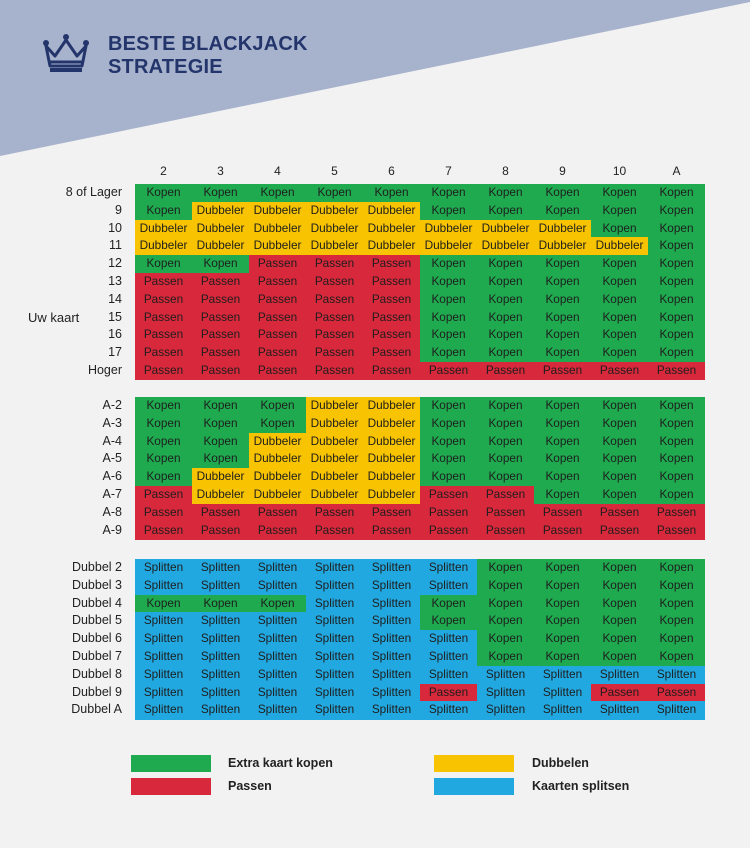 This screenshot has width=750, height=848. Describe the element at coordinates (112, 458) in the screenshot. I see `row-label: A-5` at that location.